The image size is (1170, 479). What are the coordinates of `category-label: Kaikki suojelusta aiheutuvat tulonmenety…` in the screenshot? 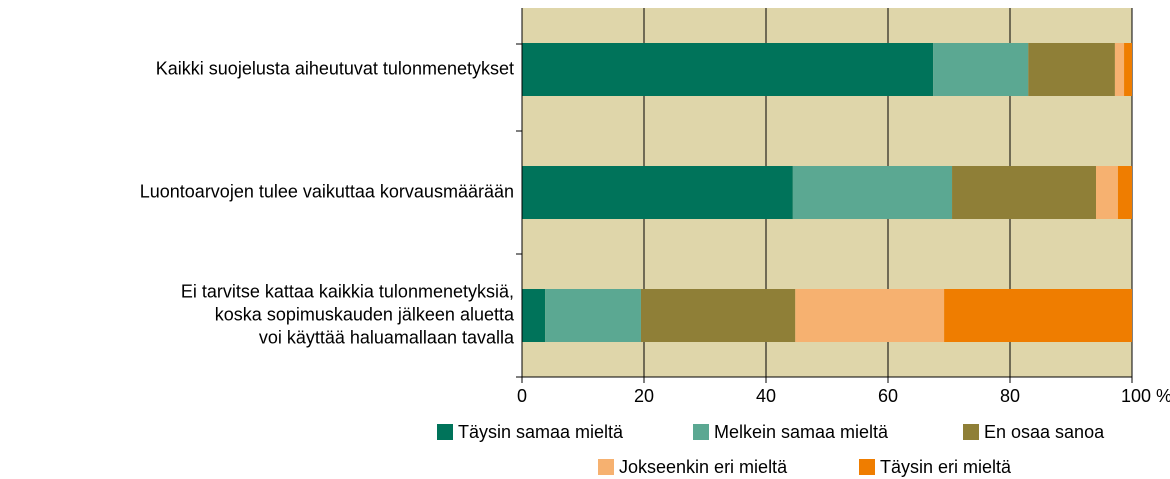 It's located at (335, 68).